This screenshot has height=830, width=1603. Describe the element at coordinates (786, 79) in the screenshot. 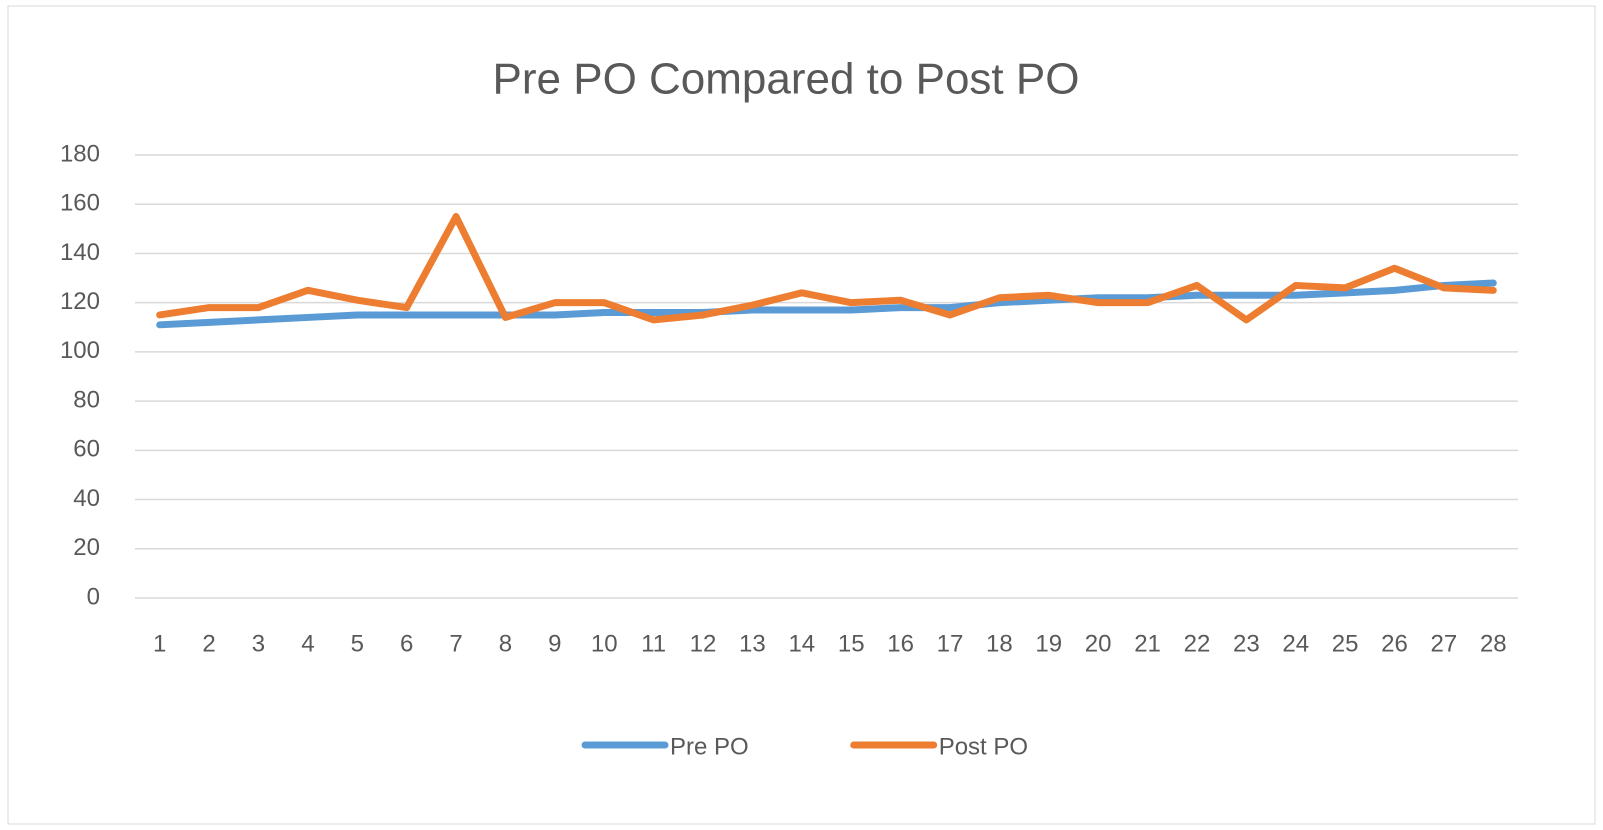

I see `chart-title: Pre PO Compared to Post PO` at that location.